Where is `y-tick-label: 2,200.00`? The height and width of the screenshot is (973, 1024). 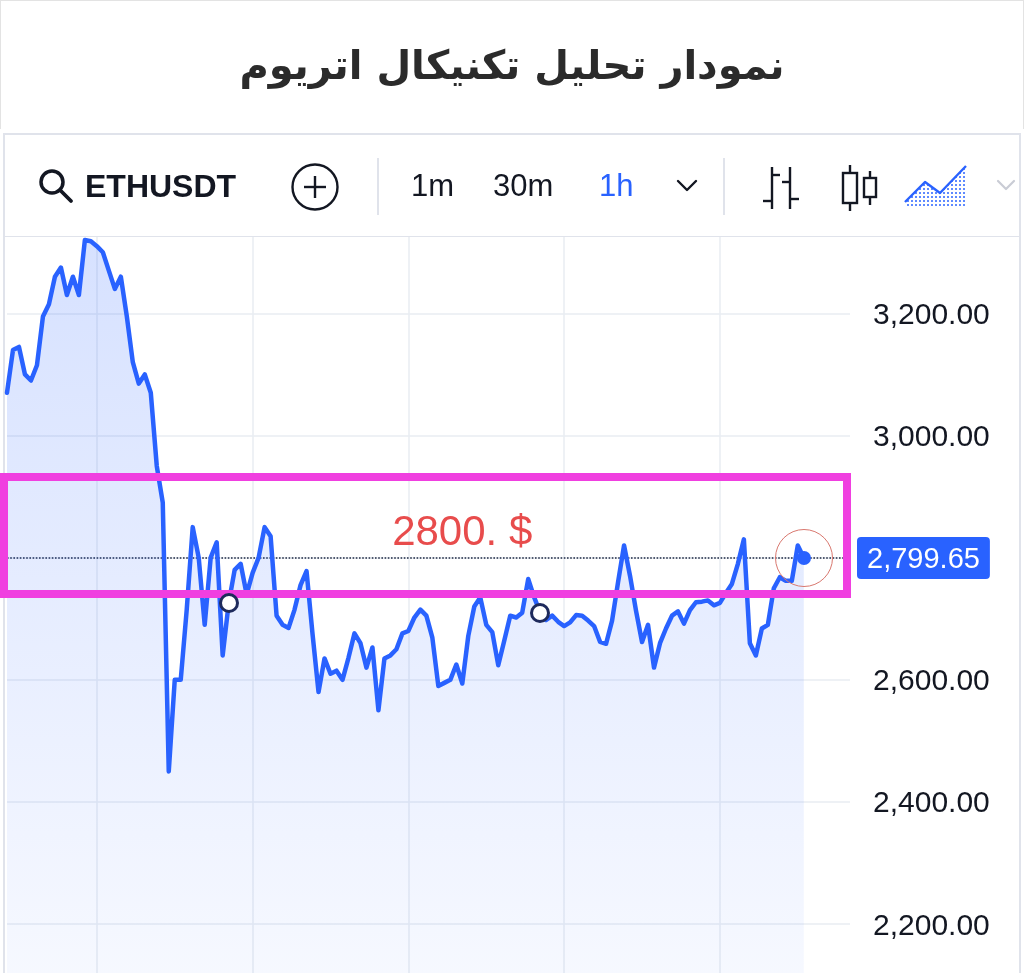
y-tick-label: 2,200.00 is located at coordinates (931, 924).